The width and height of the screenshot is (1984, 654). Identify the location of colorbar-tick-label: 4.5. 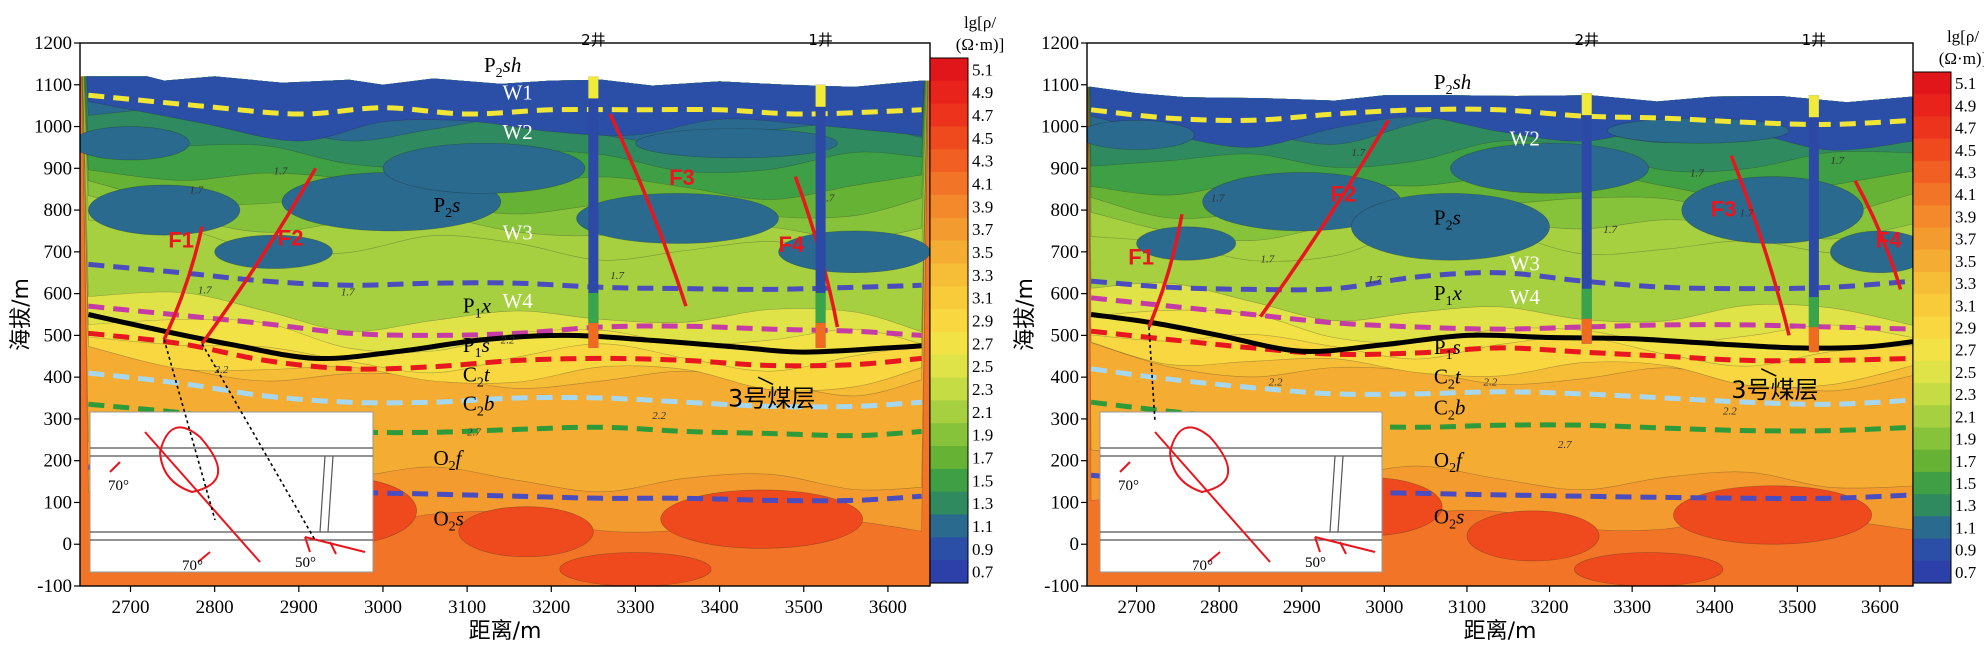
(1965, 150).